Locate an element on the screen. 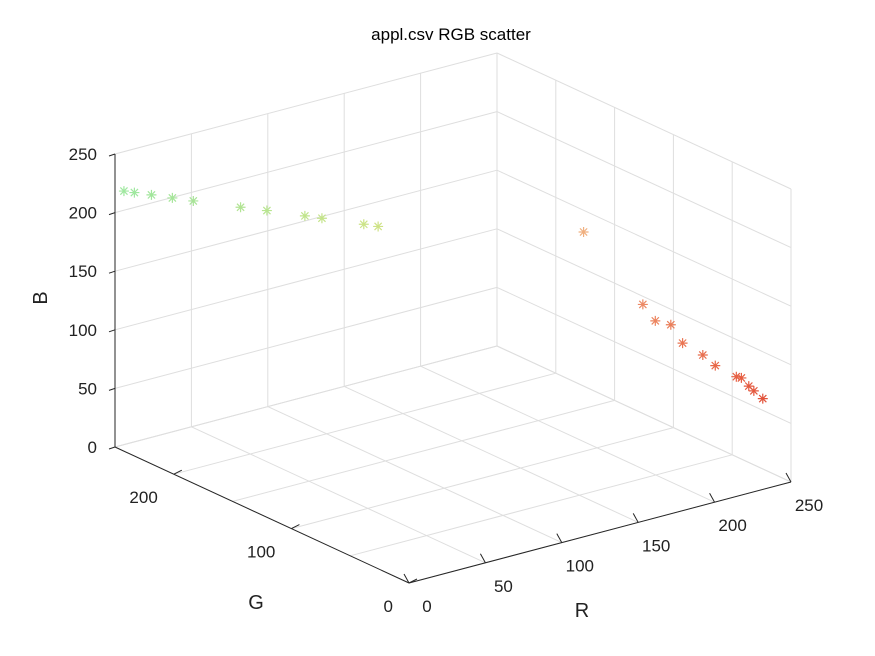 This screenshot has width=875, height=656. b-tick-label: 200 is located at coordinates (83, 213).